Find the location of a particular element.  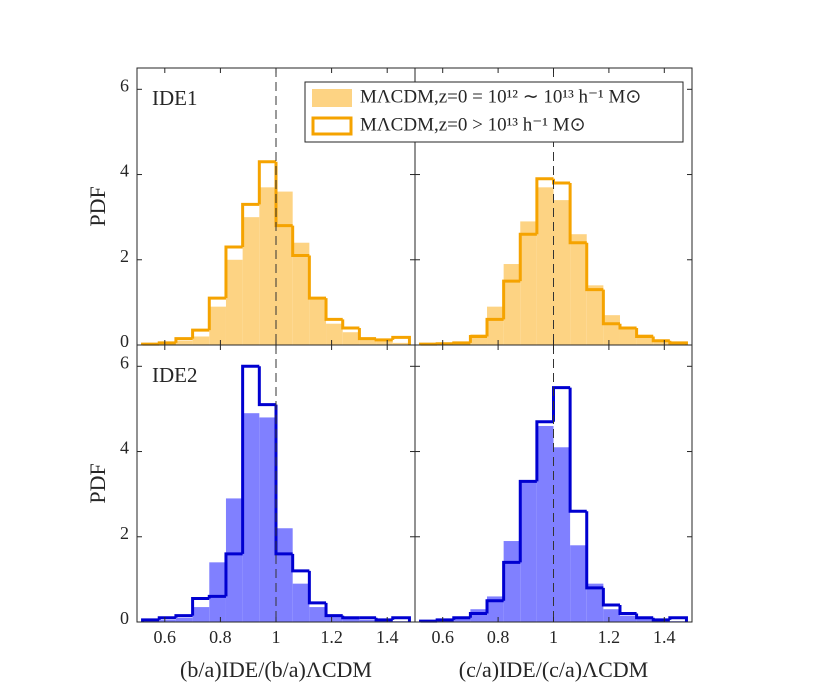

x-tick-label: 1.2 is located at coordinates (609, 637).